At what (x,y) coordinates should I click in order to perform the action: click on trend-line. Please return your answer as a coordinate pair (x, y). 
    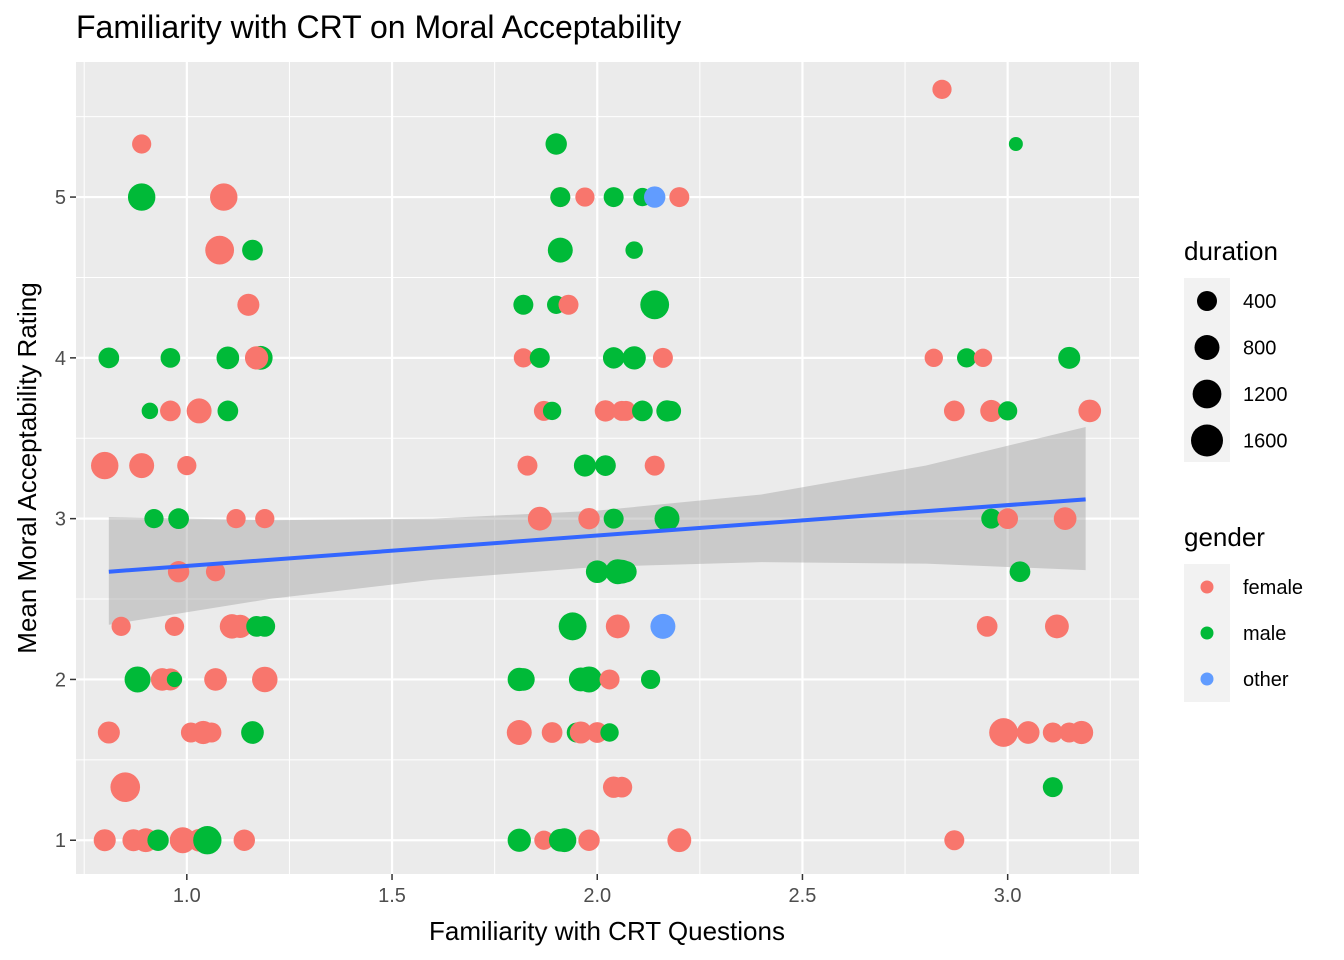
    Looking at the image, I should click on (597, 535).